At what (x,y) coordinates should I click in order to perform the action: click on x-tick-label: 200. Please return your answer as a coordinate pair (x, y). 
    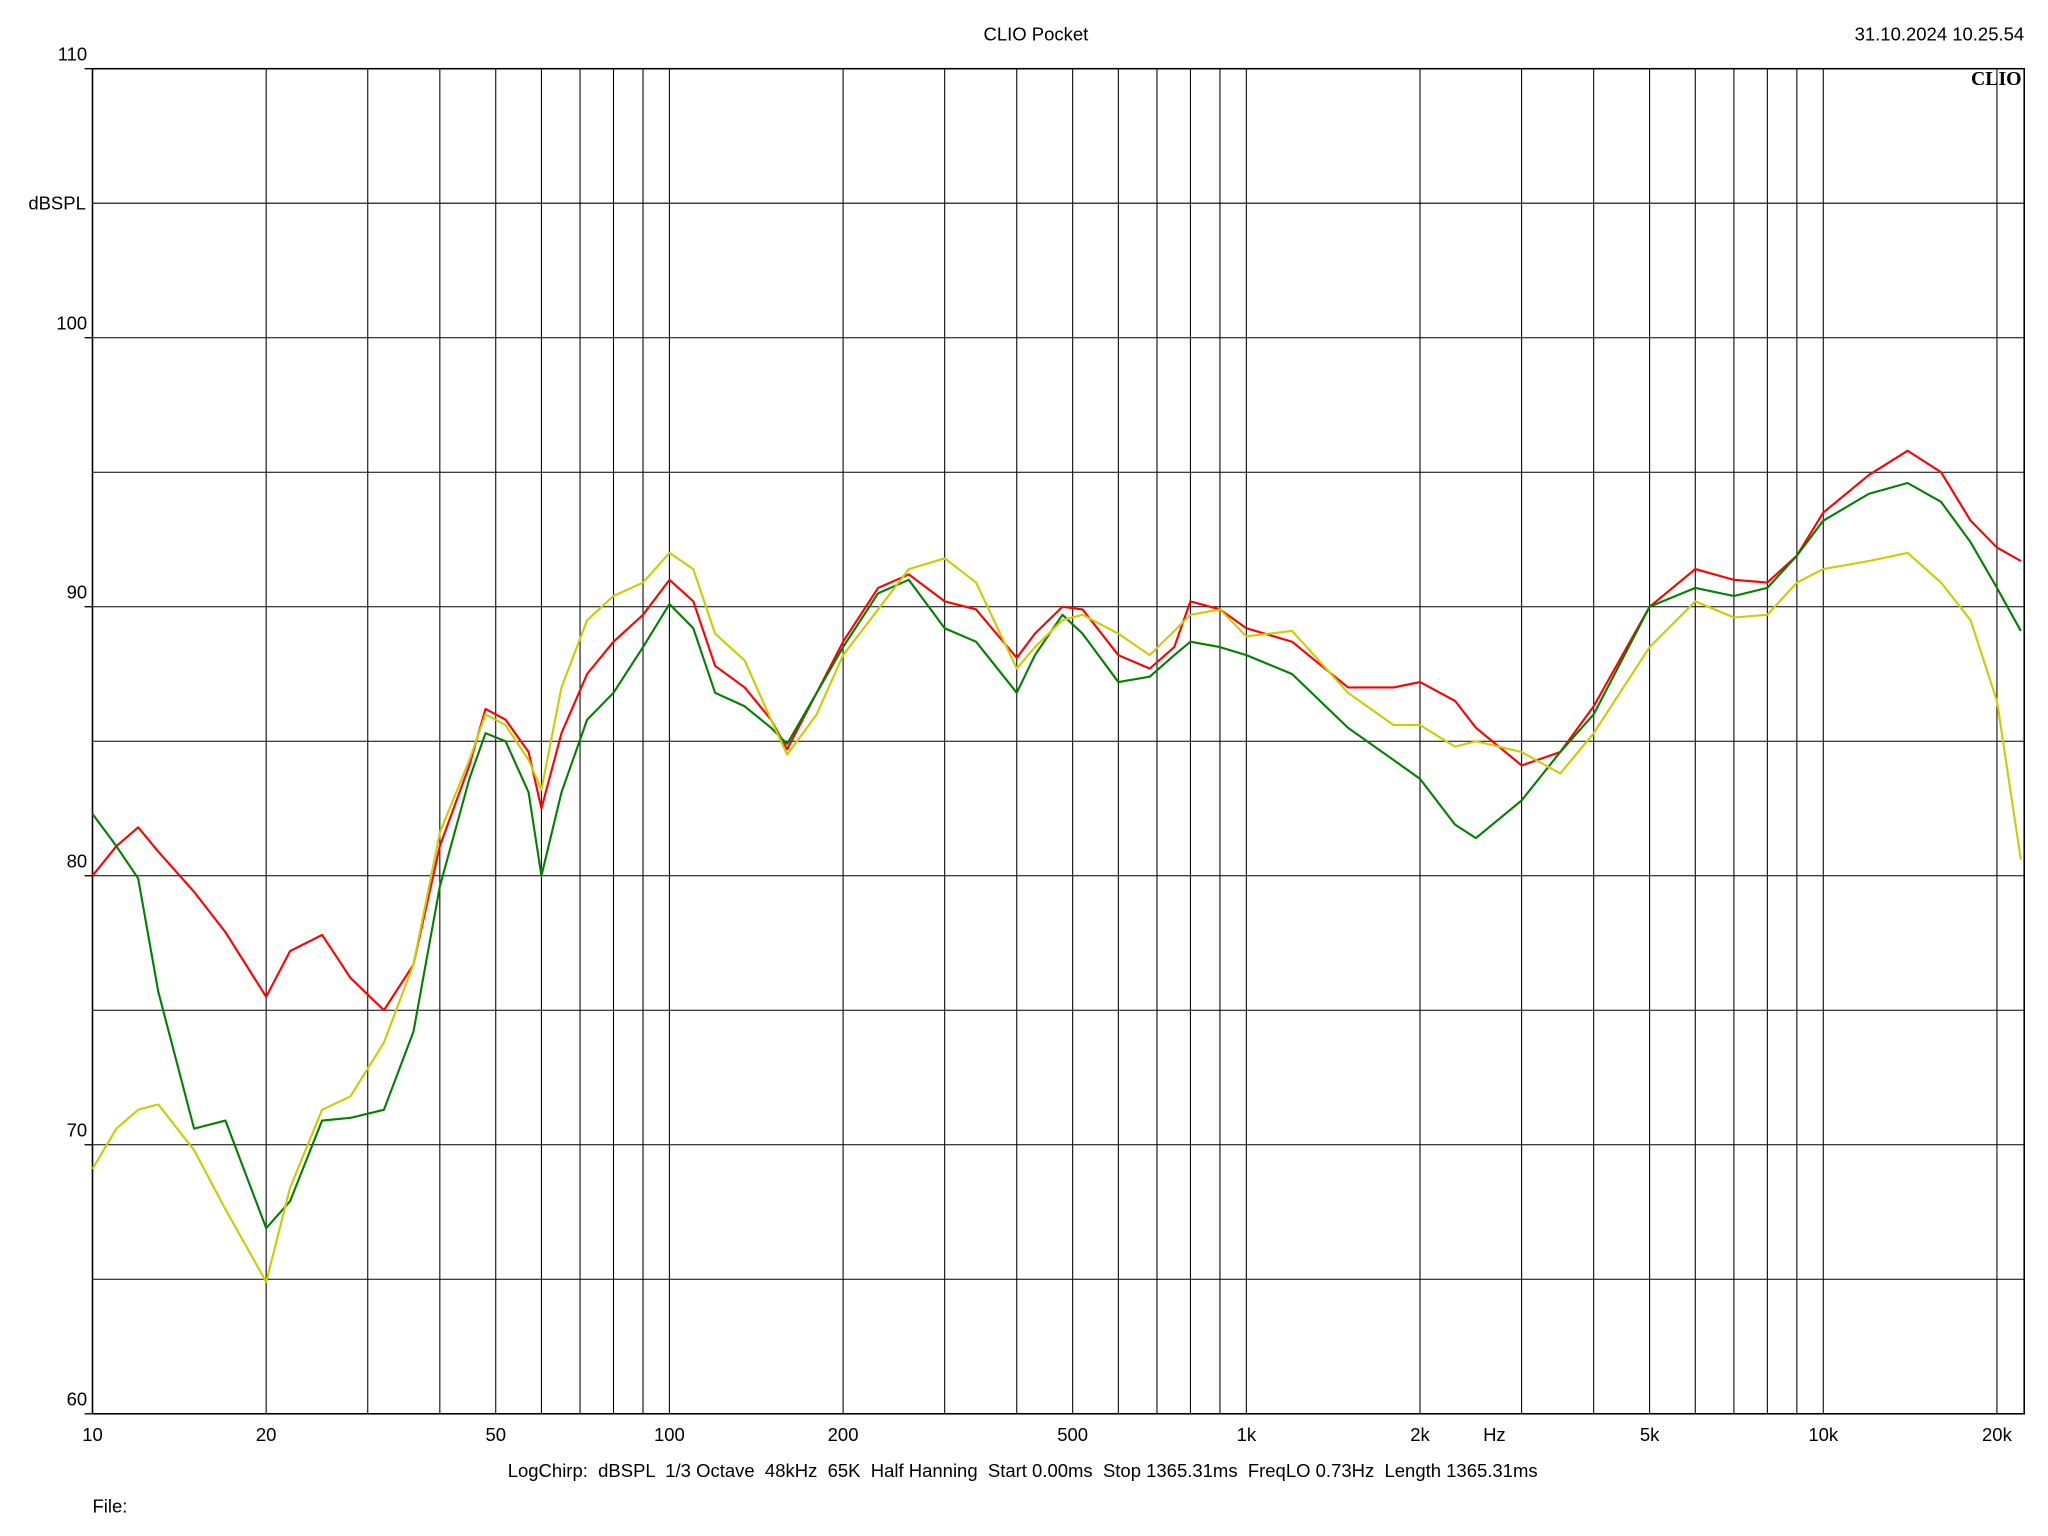
    Looking at the image, I should click on (843, 1434).